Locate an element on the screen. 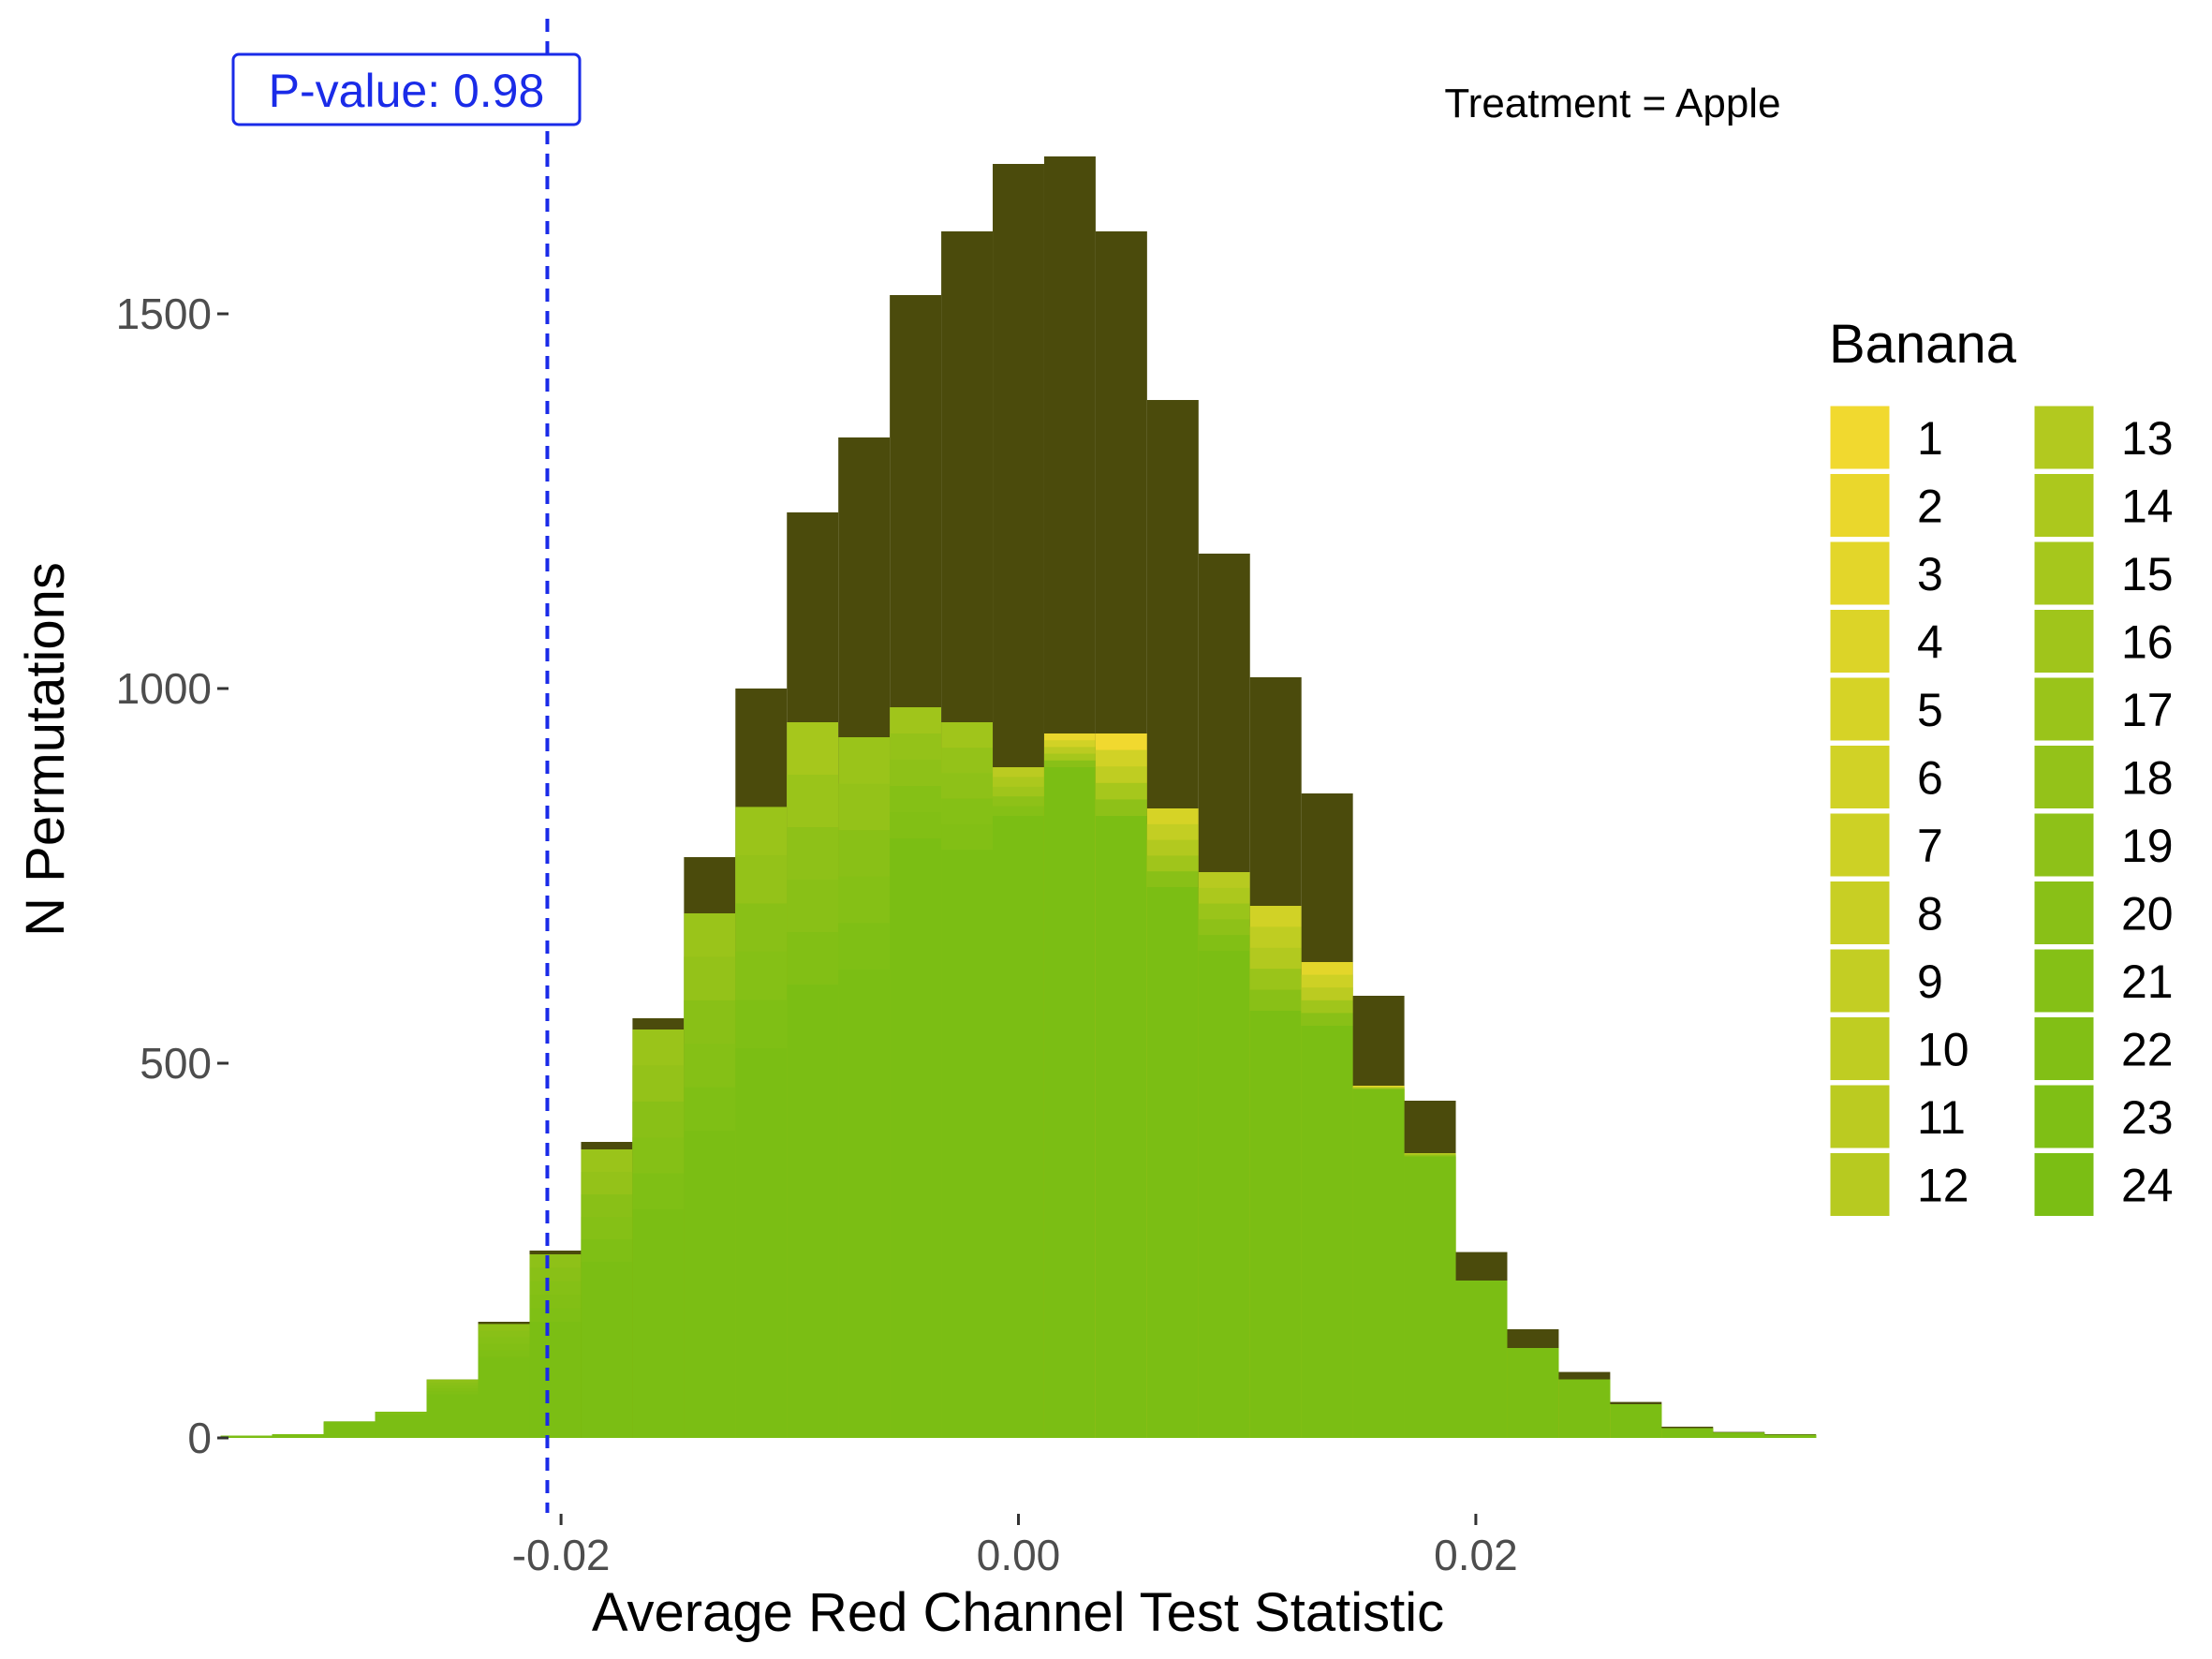 The height and width of the screenshot is (1659, 2212). legend-label: 23 is located at coordinates (2147, 1118).